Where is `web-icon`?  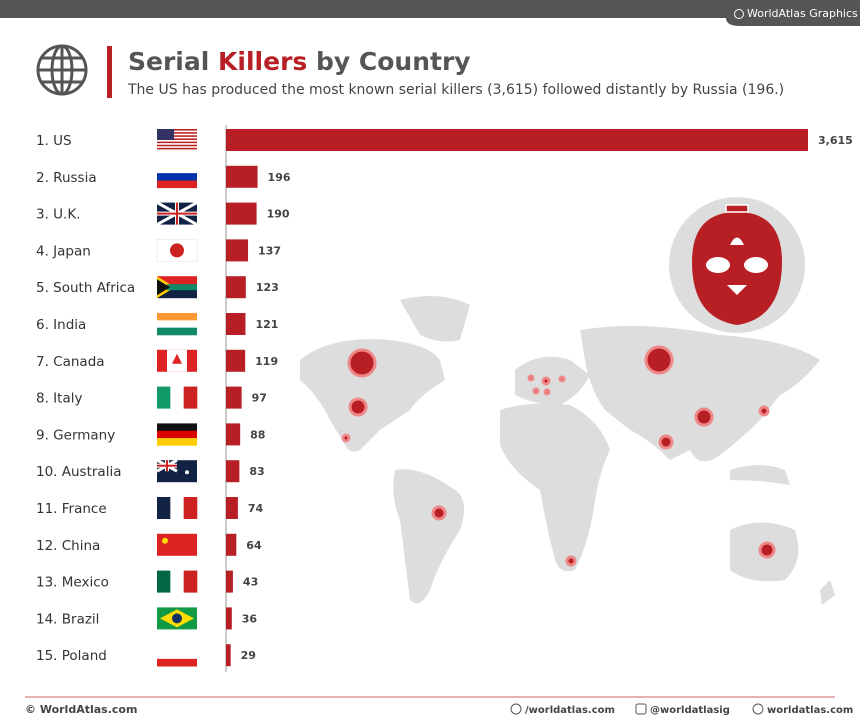
web-icon is located at coordinates (758, 709).